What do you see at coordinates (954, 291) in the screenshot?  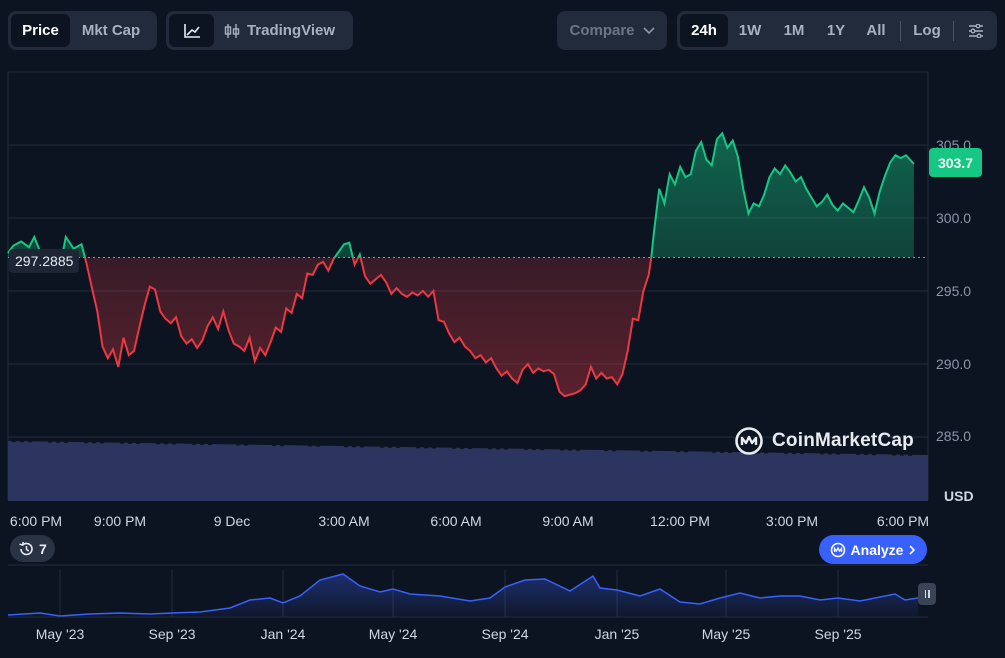 I see `y-tick: 295.0` at bounding box center [954, 291].